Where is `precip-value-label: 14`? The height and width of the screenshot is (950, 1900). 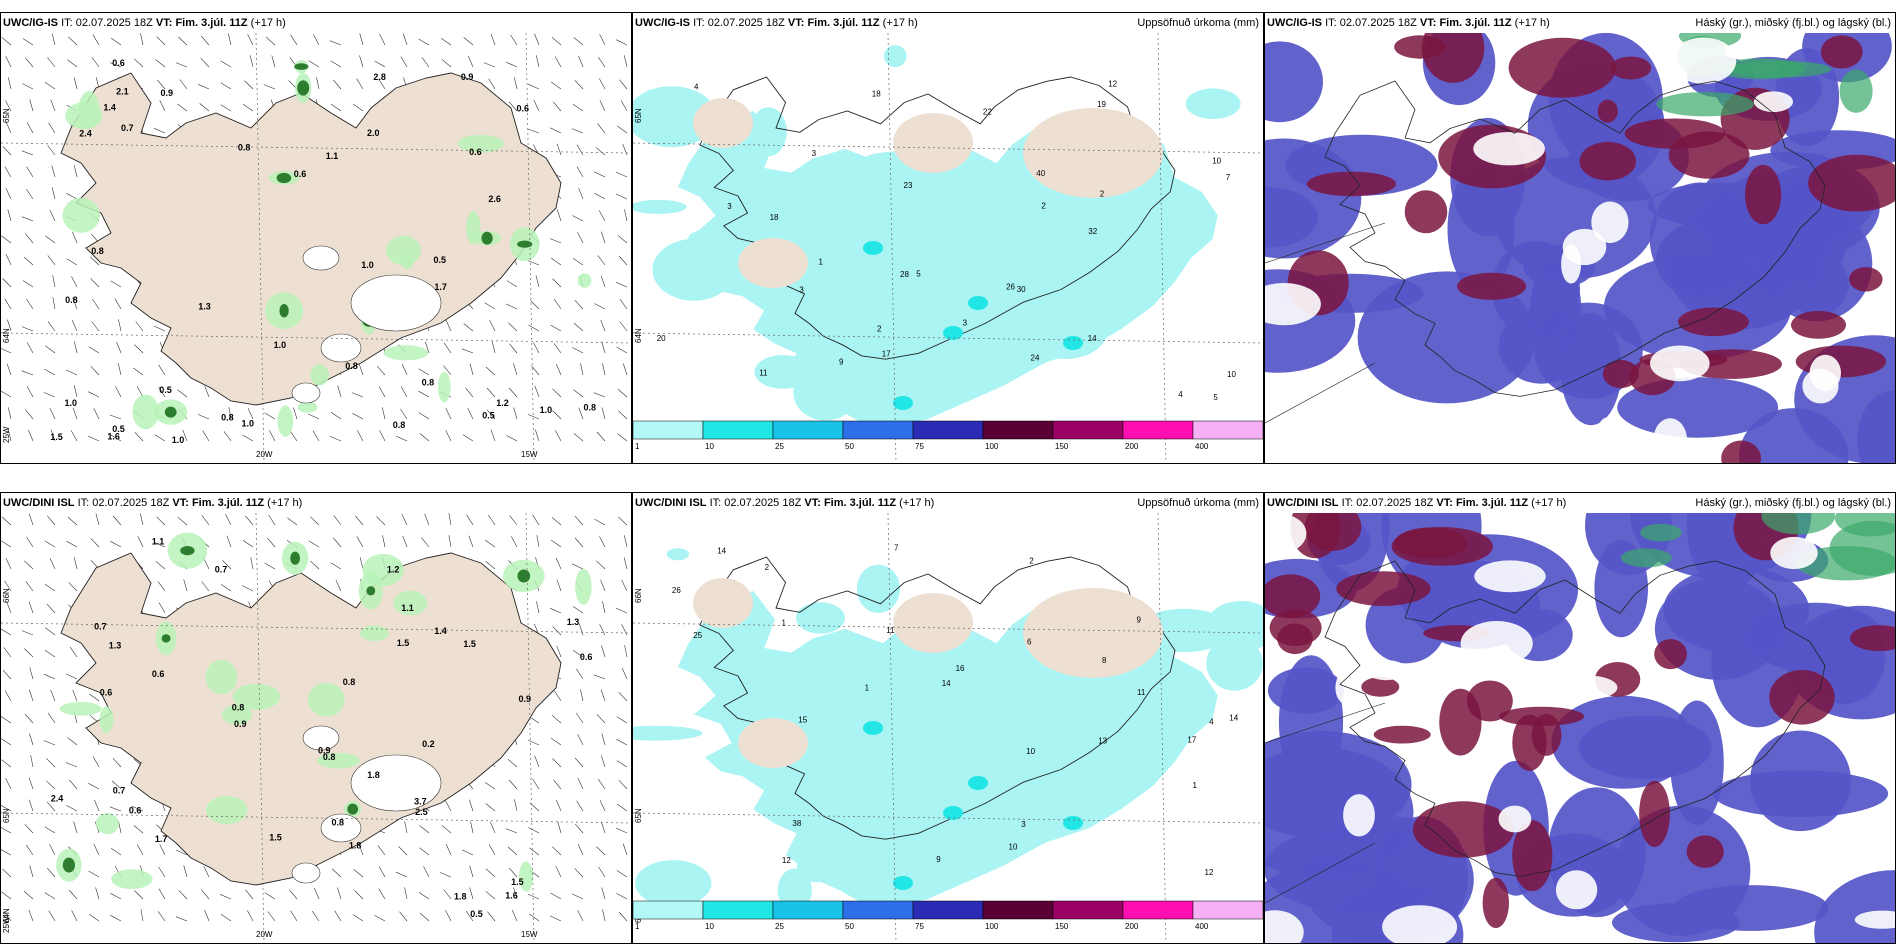
precip-value-label: 14 is located at coordinates (946, 683).